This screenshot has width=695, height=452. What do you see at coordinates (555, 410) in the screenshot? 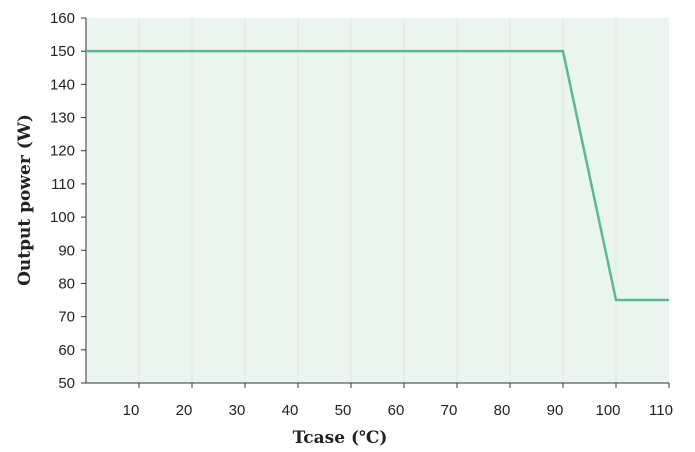
I see `x-tick-label: 90` at bounding box center [555, 410].